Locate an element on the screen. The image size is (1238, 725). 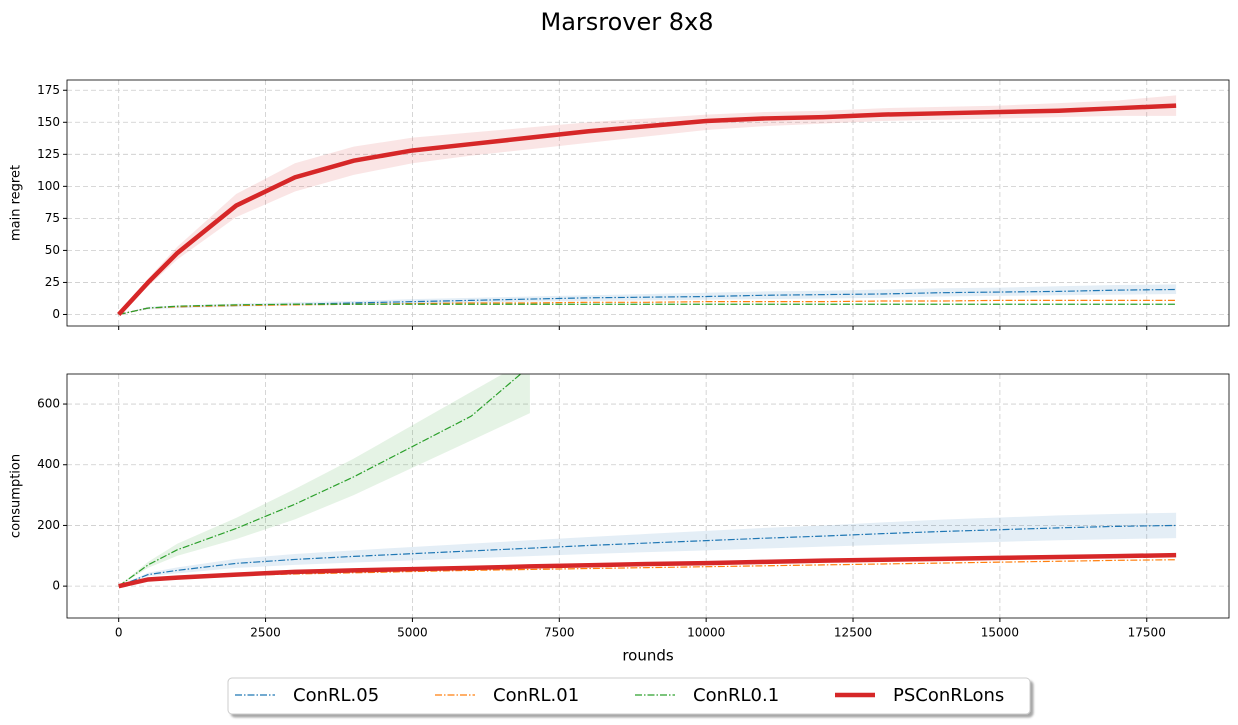
y-axis-label: main regret is located at coordinates (16, 203).